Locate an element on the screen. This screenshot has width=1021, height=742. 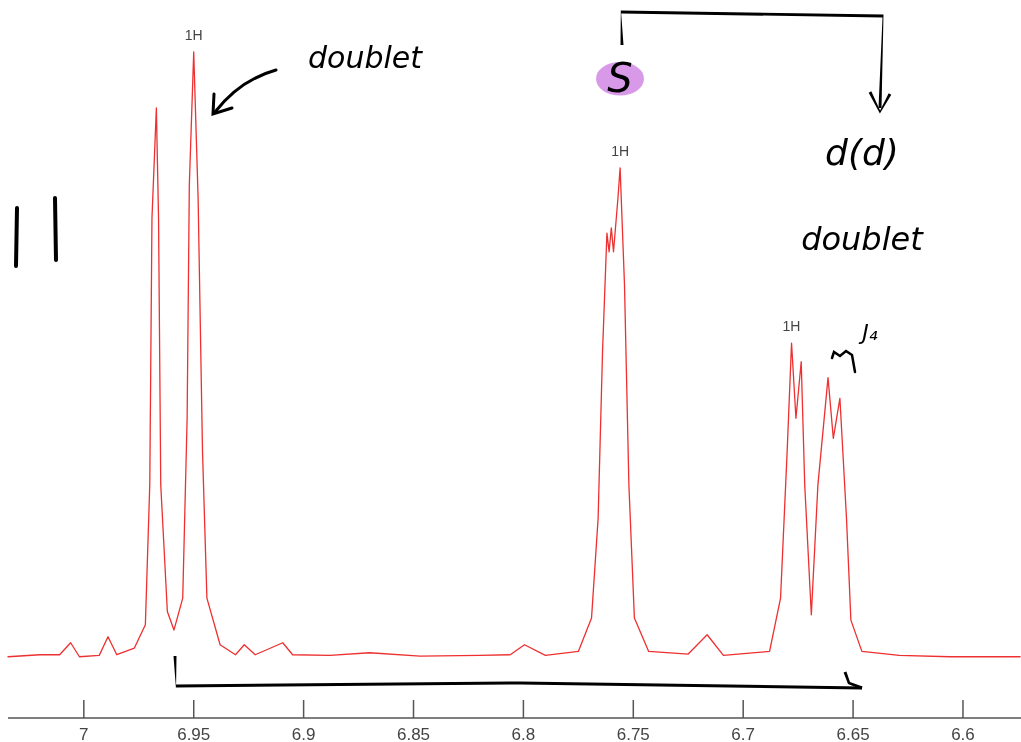
x-tick-label: 6.75 is located at coordinates (633, 733).